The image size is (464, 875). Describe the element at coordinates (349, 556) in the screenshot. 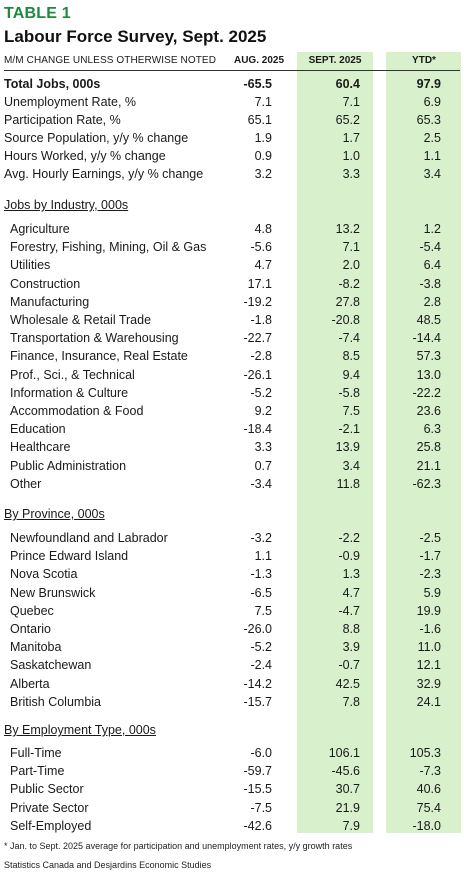

I see `sept-value: -0.9` at that location.